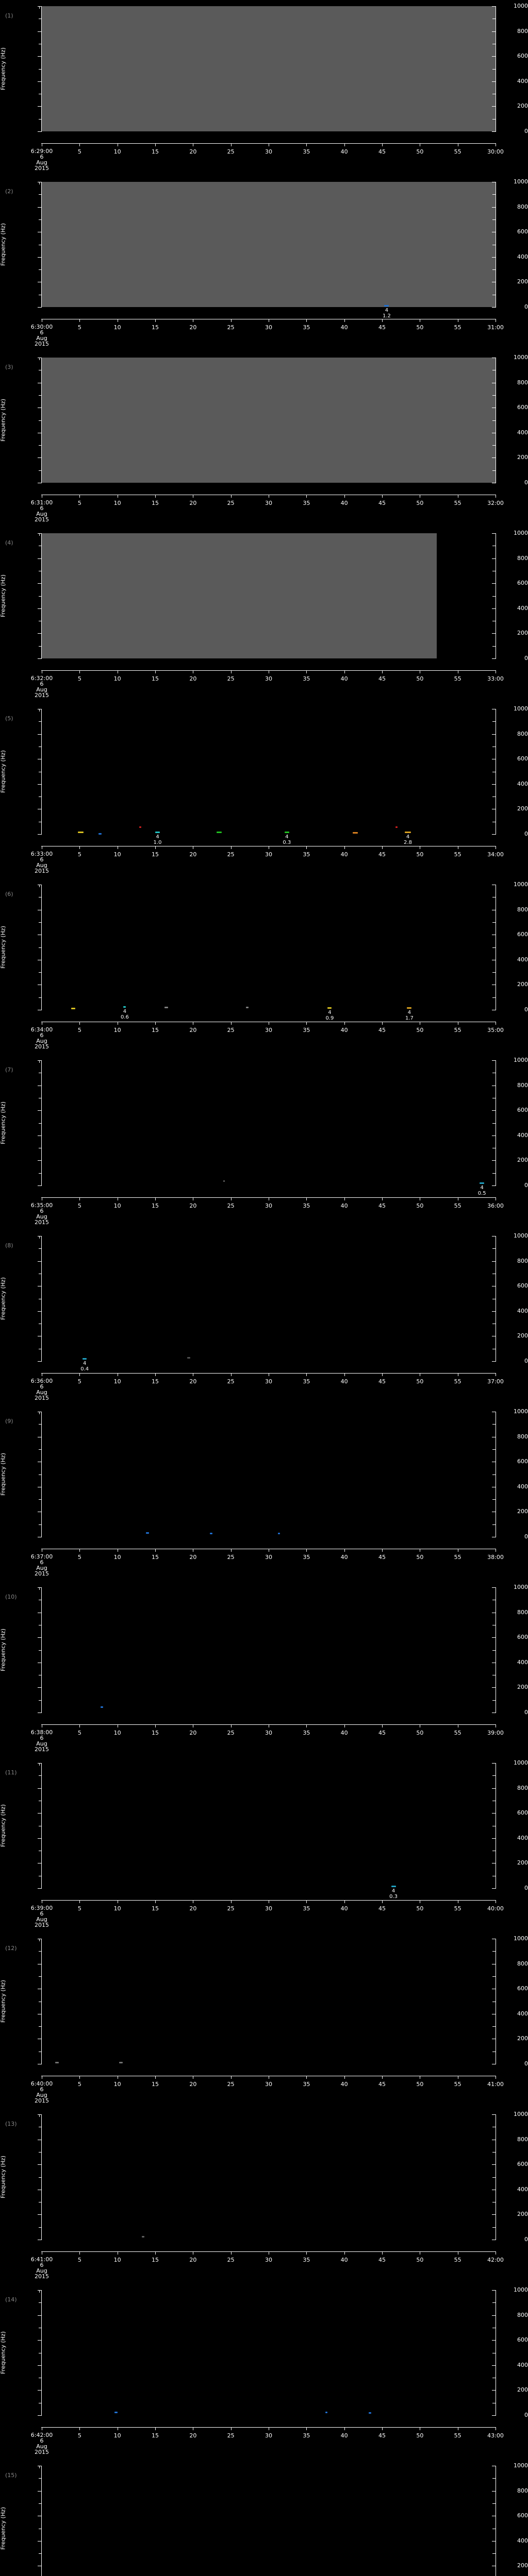 The height and width of the screenshot is (2576, 528). I want to click on x-axis-start-label: 6:33:00 6 Aug 2015, so click(42, 862).